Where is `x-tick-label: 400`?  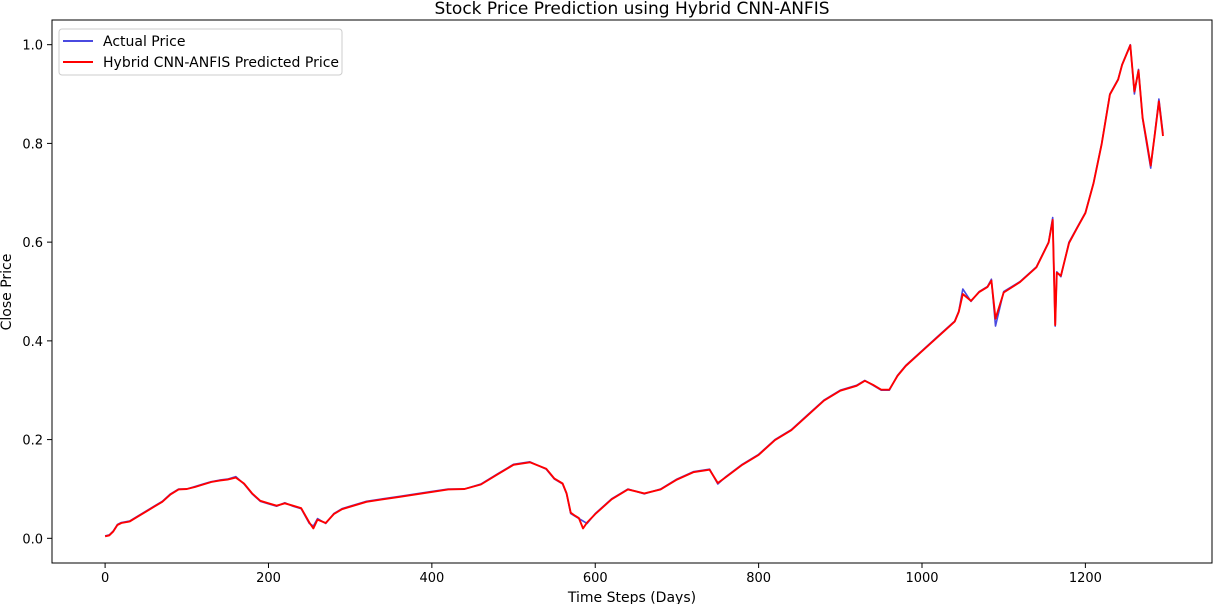 x-tick-label: 400 is located at coordinates (431, 578).